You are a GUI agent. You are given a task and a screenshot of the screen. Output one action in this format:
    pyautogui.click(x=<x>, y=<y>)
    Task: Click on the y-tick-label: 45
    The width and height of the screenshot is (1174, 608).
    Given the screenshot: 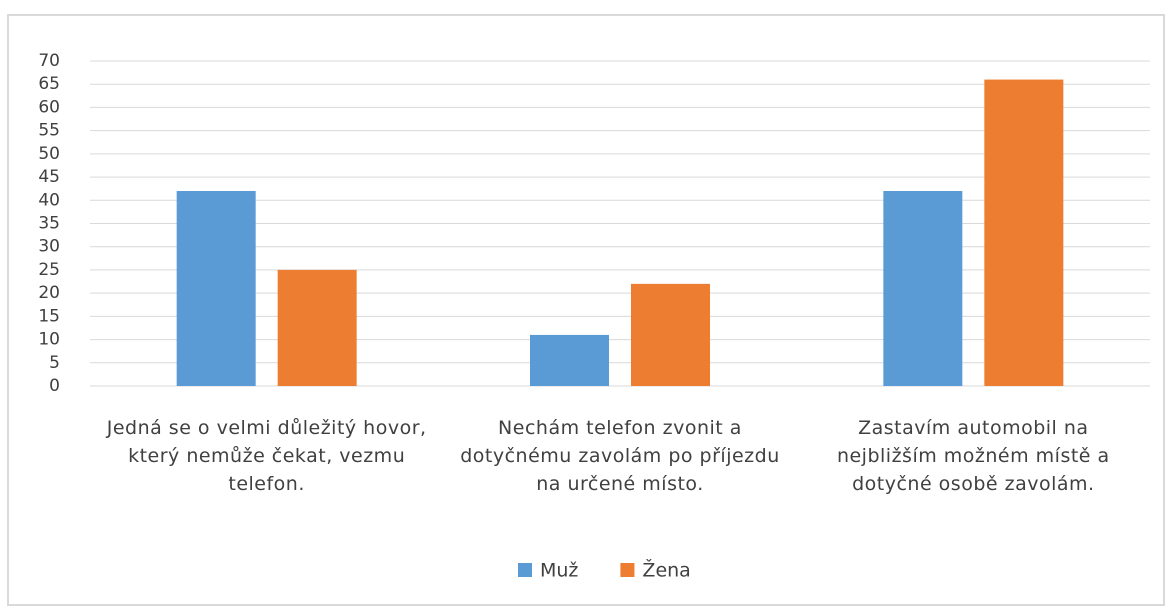 What is the action you would take?
    pyautogui.click(x=49, y=177)
    